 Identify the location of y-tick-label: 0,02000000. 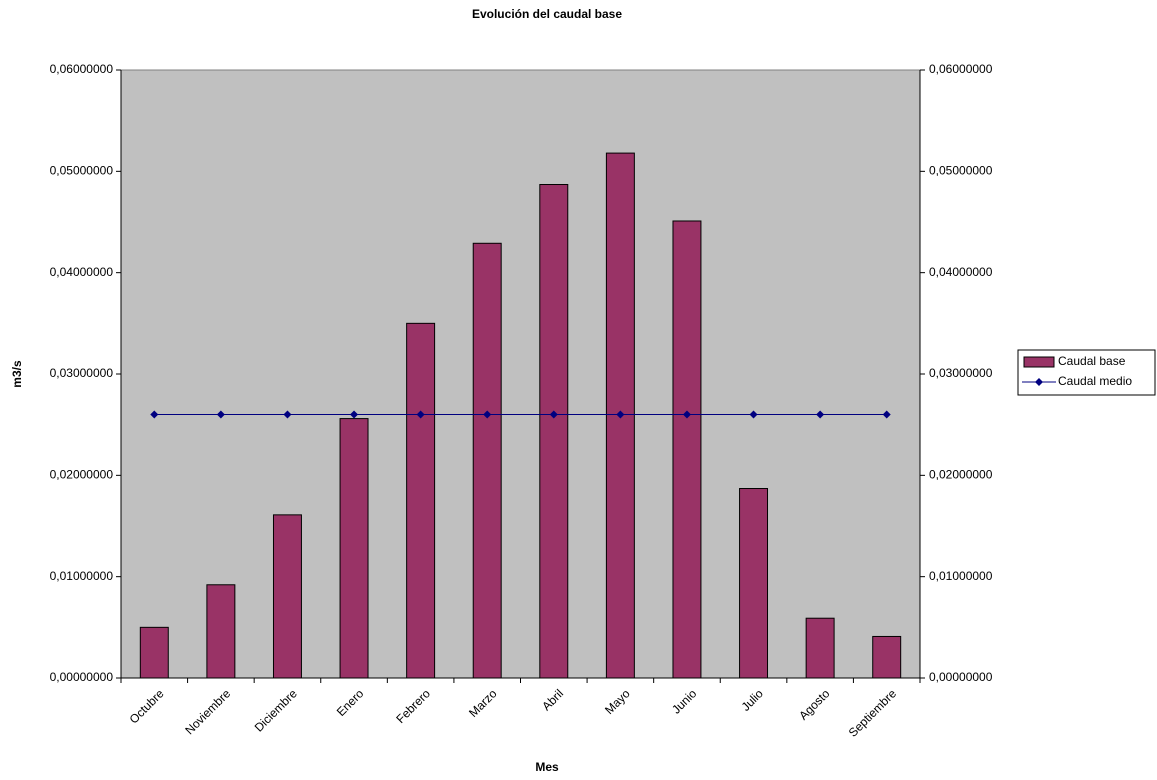
(82, 475).